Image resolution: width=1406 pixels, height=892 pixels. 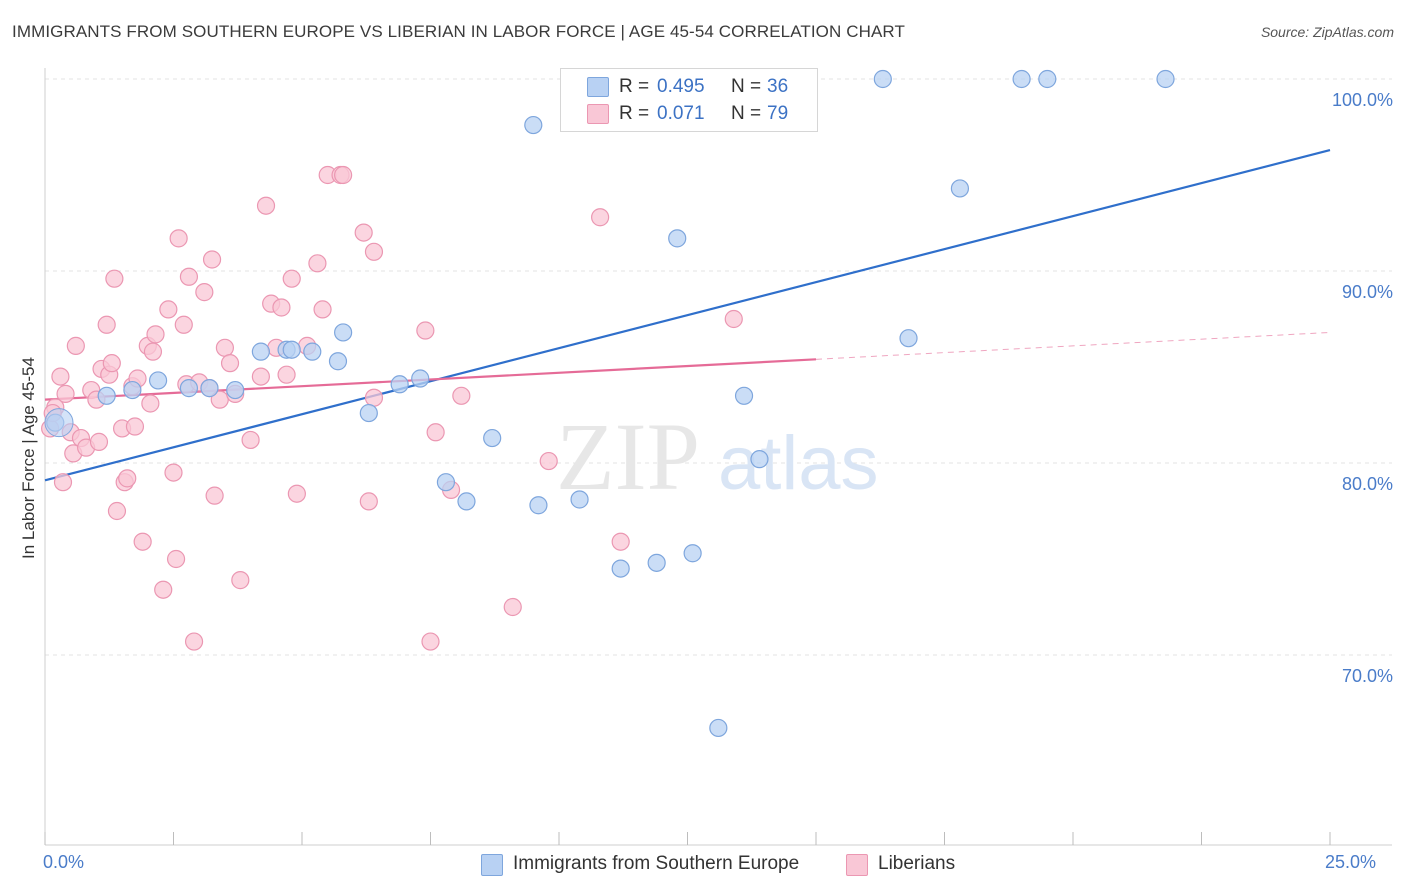 What do you see at coordinates (59, 423) in the screenshot?
I see `point-southern-europe-cluster` at bounding box center [59, 423].